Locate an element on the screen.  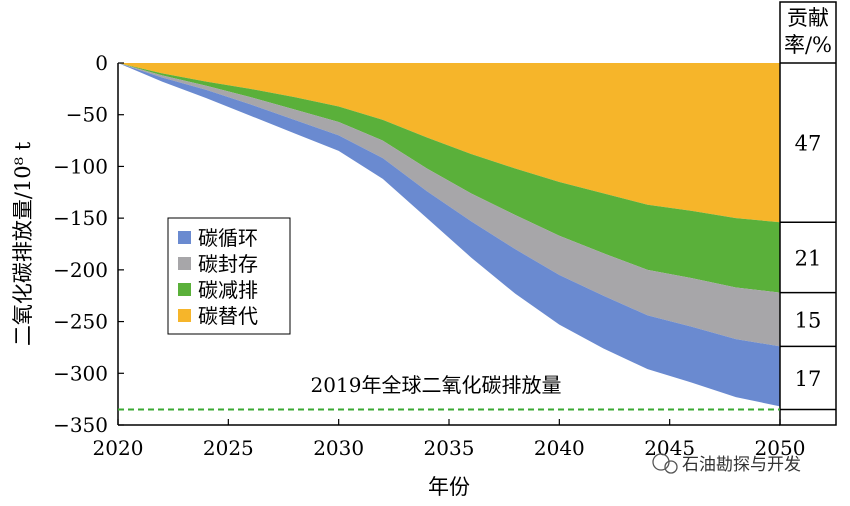
x-tick-label: 2020 is located at coordinates (118, 448).